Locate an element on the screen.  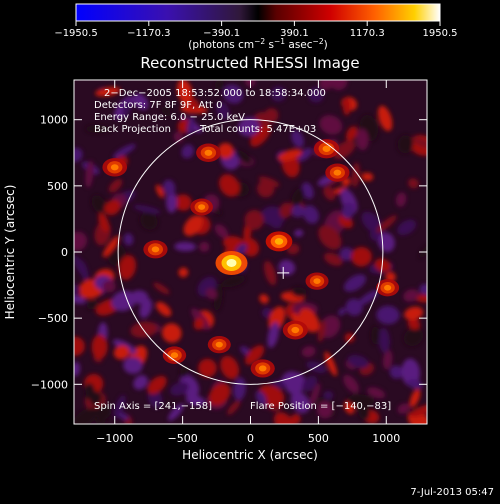
colorbar-tick-label: −390.1 is located at coordinates (221, 33).